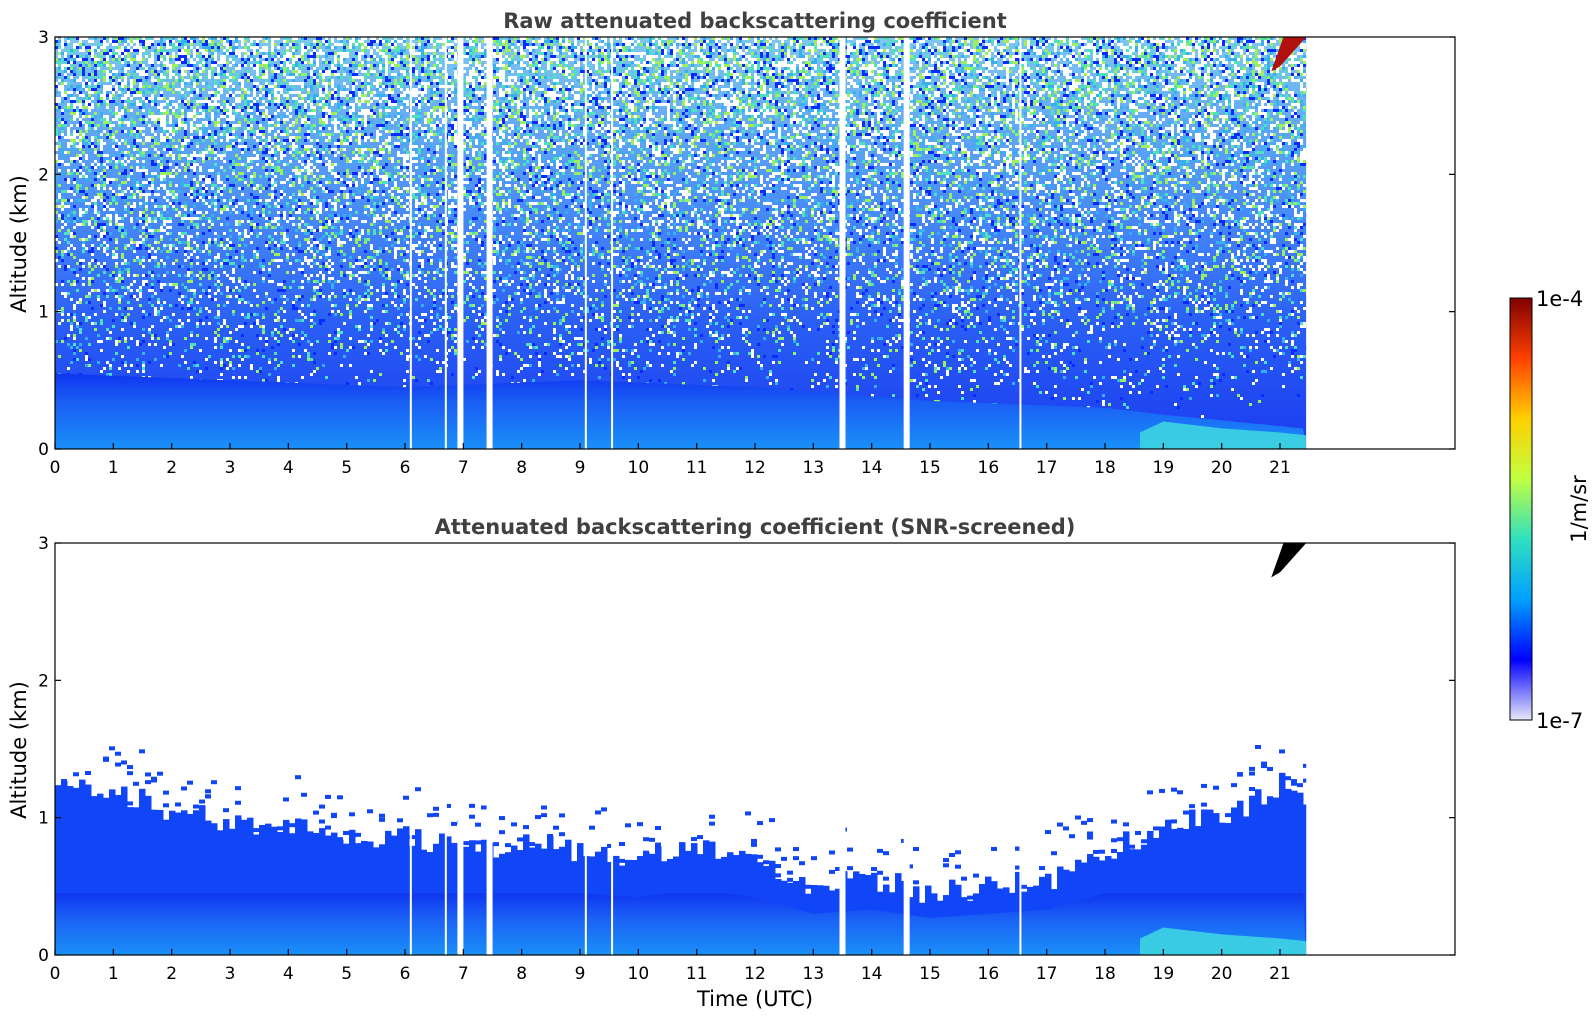 Image resolution: width=1595 pixels, height=1020 pixels. Describe the element at coordinates (872, 974) in the screenshot. I see `chart-screened-x-tick-label: 14` at that location.